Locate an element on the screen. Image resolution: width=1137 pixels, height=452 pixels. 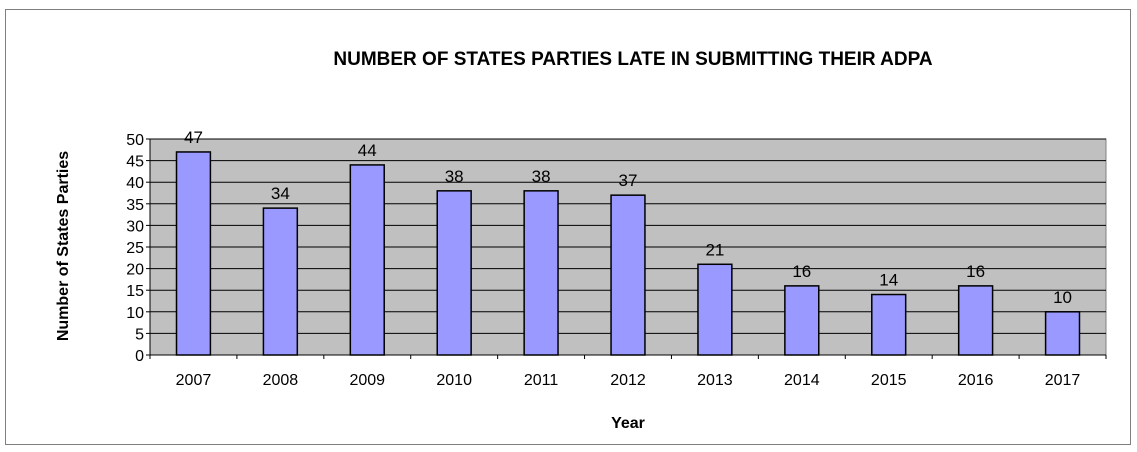
bar-2011 is located at coordinates (541, 273).